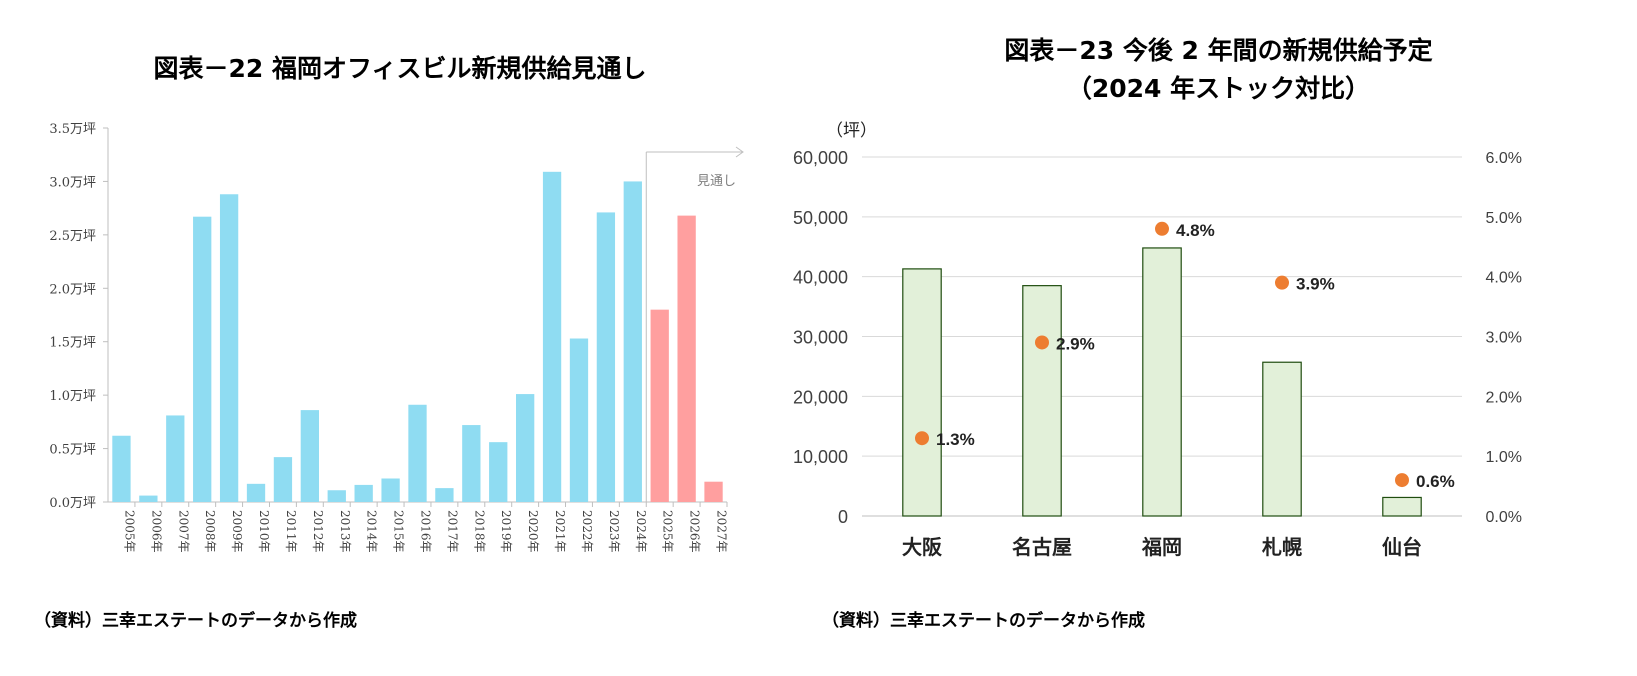 This screenshot has width=1637, height=676. Describe the element at coordinates (820, 278) in the screenshot. I see `y-tick-label: 40,000` at that location.